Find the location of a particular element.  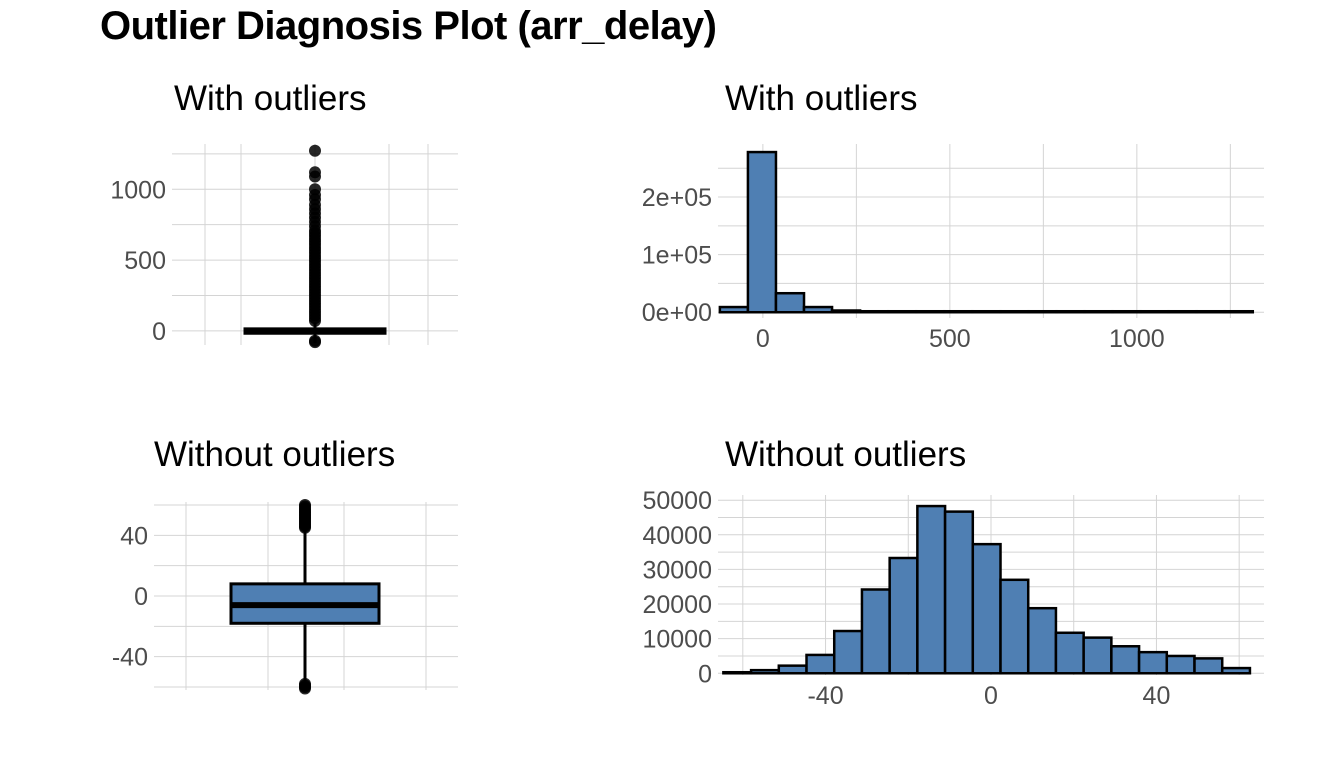

page-title: Outlier Diagnosis Plot (arr_delay) is located at coordinates (408, 26).